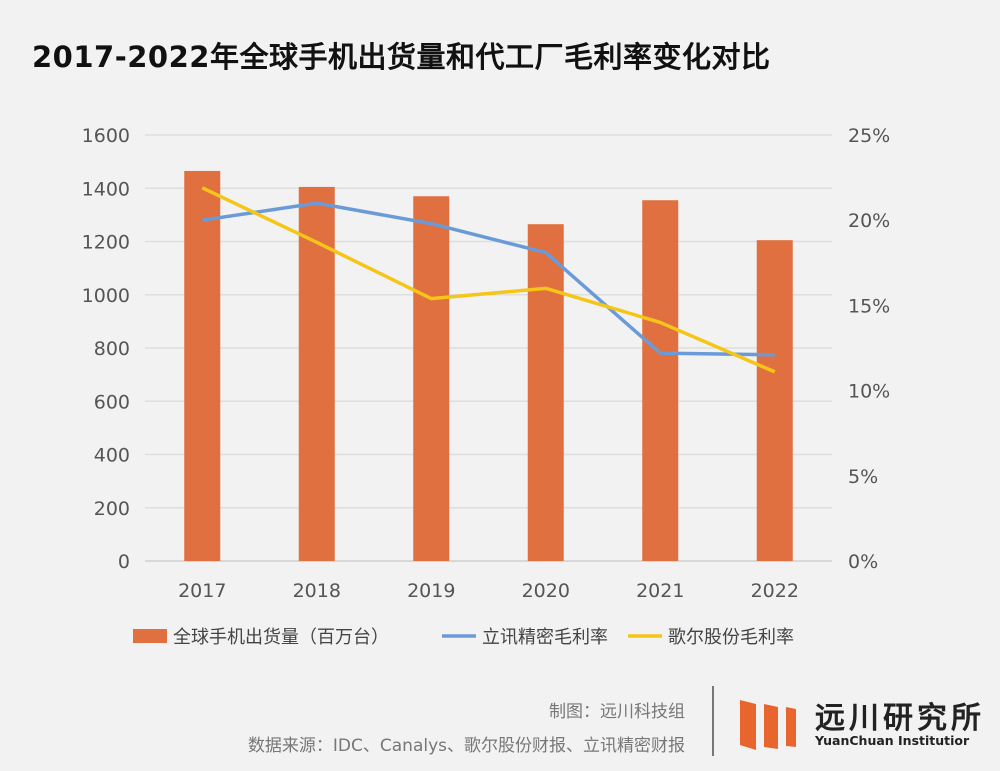 Image resolution: width=1000 pixels, height=771 pixels. Describe the element at coordinates (774, 400) in the screenshot. I see `bar-2022` at that location.